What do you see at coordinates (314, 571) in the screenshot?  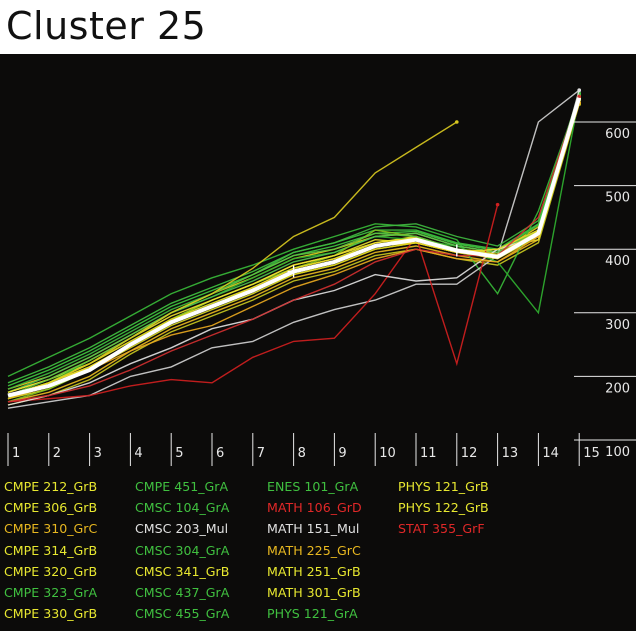 I see `legend-item: MATH 251_GrB` at bounding box center [314, 571].